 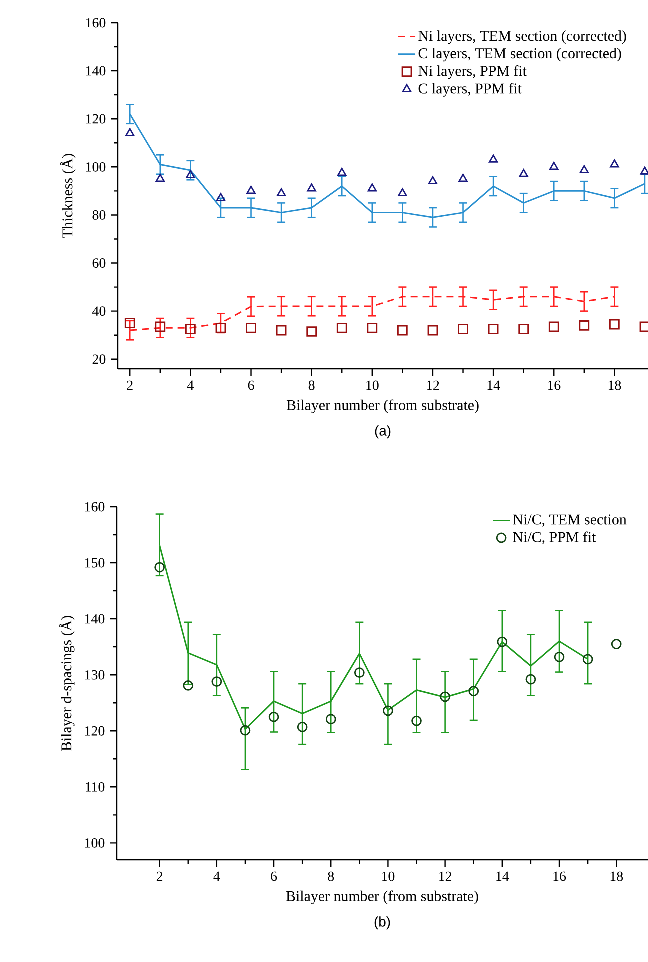 What do you see at coordinates (382, 923) in the screenshot?
I see `text: (b)` at bounding box center [382, 923].